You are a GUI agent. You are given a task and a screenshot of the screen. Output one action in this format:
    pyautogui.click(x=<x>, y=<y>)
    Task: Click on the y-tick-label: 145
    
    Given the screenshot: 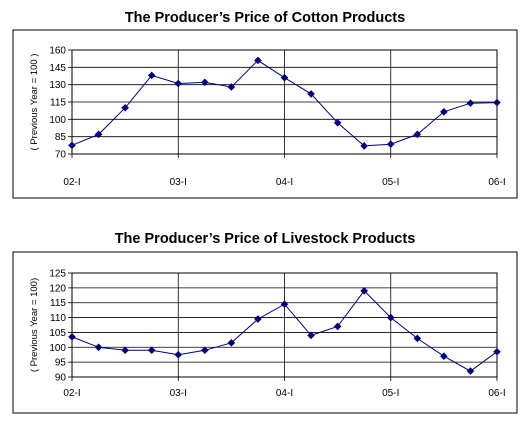 What is the action you would take?
    pyautogui.click(x=57, y=68)
    